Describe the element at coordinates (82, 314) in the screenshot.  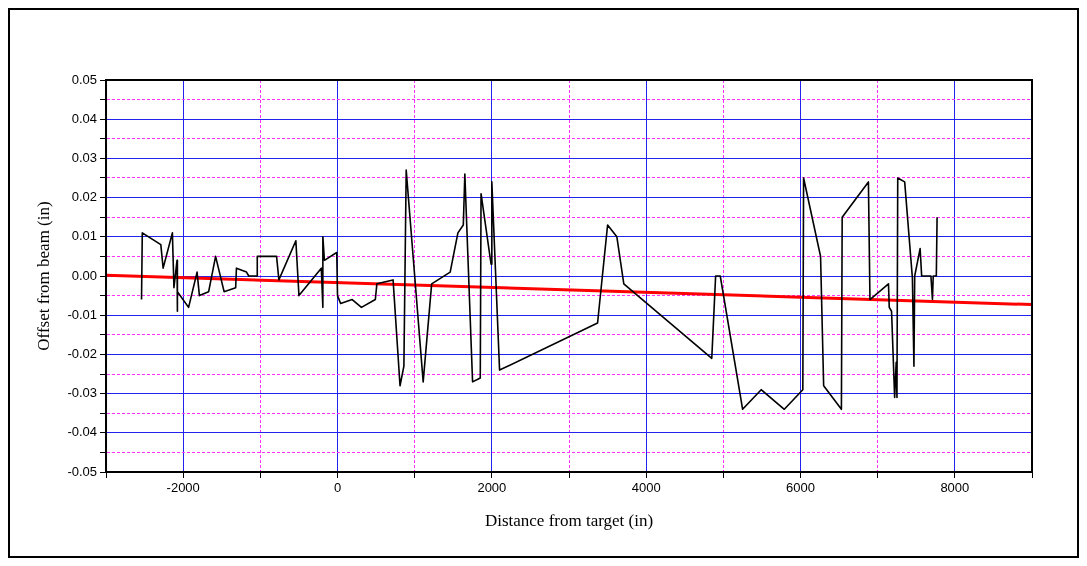
I see `y-tick-label: -0.01` at that location.